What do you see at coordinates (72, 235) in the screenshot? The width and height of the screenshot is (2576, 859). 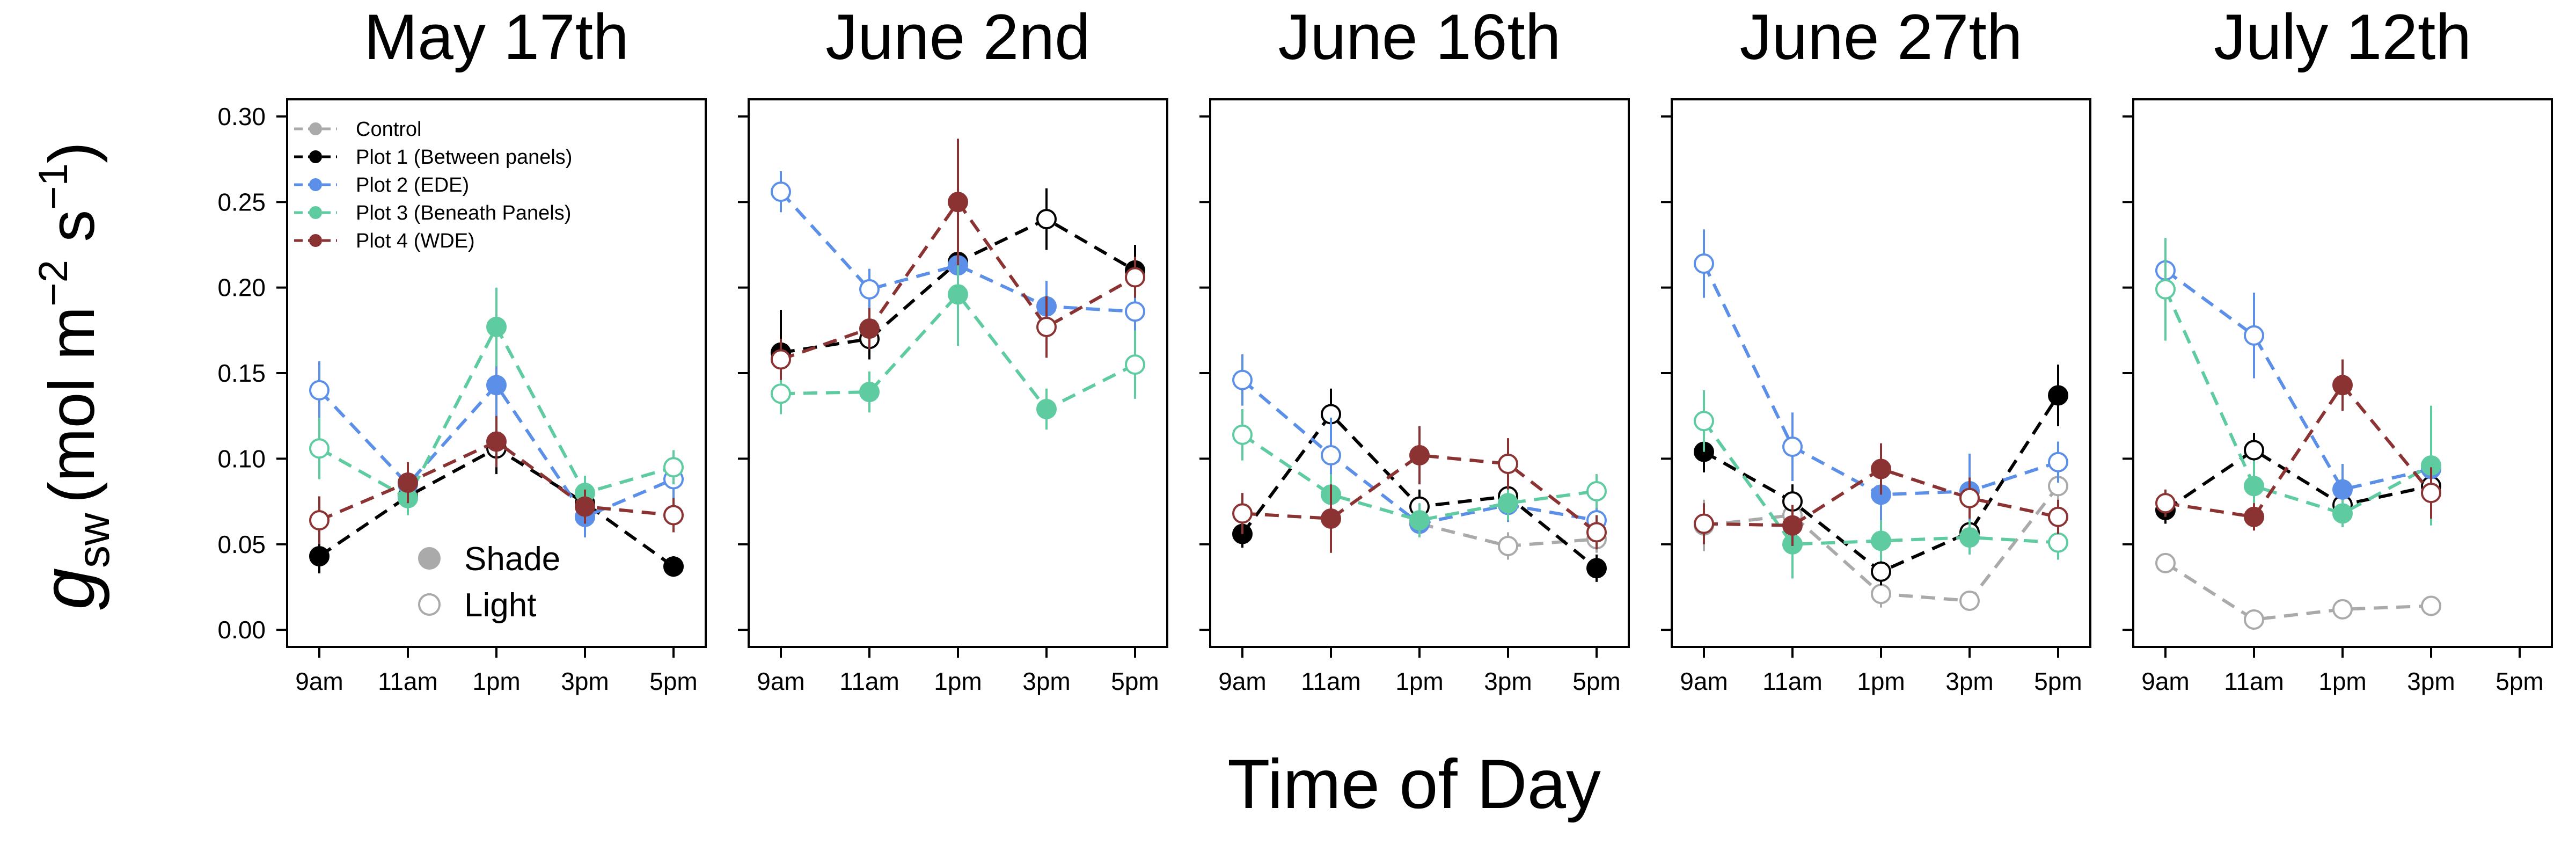 I see `y-axis-label-units-mid: s` at bounding box center [72, 235].